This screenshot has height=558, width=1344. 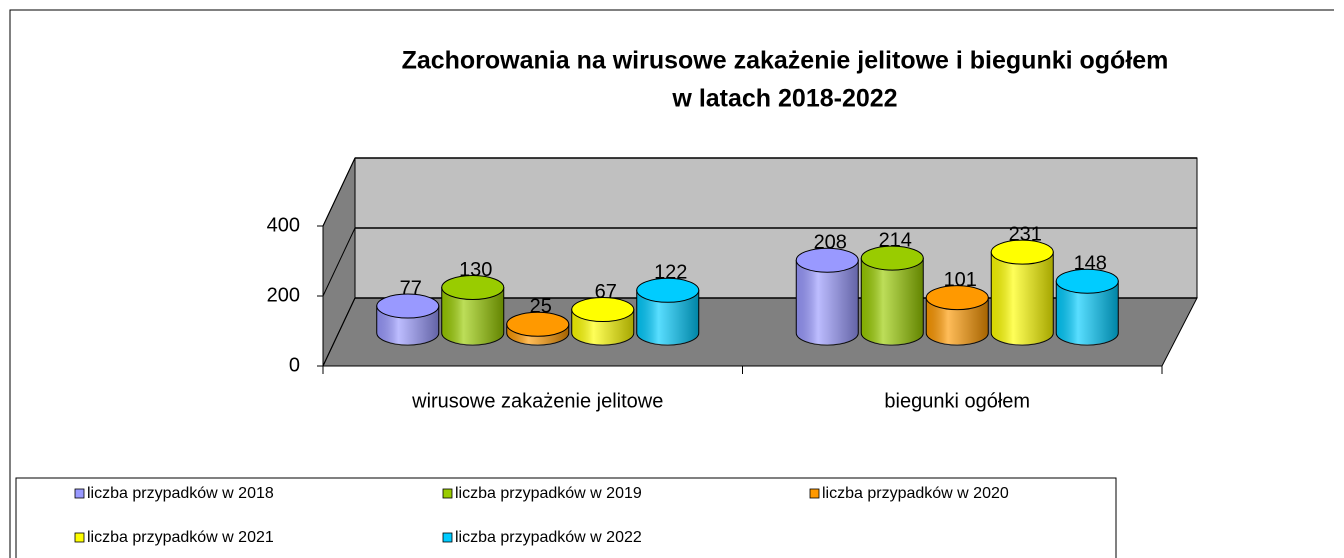 I want to click on y-tick-label: 0, so click(x=294, y=365).